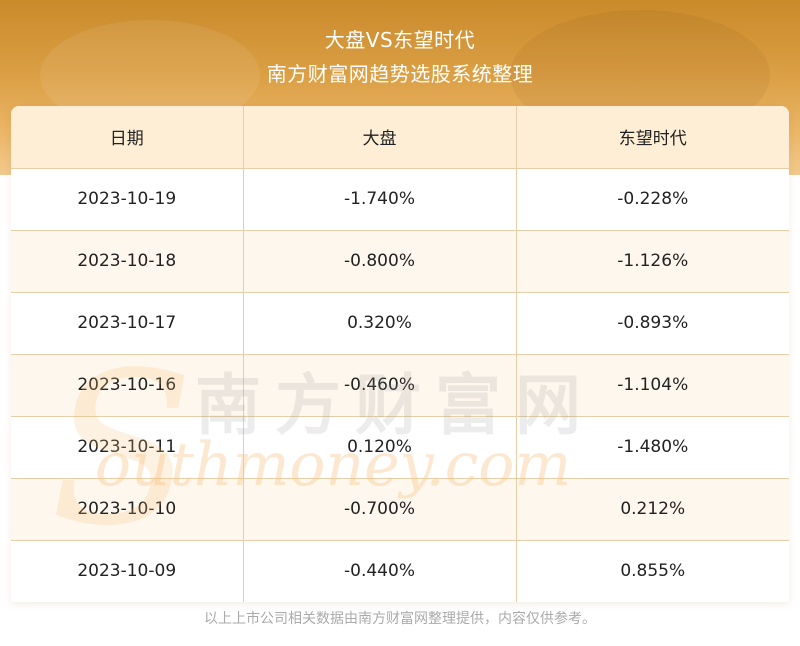 The width and height of the screenshot is (800, 646). What do you see at coordinates (127, 509) in the screenshot?
I see `cell-date: 2023-10-10` at bounding box center [127, 509].